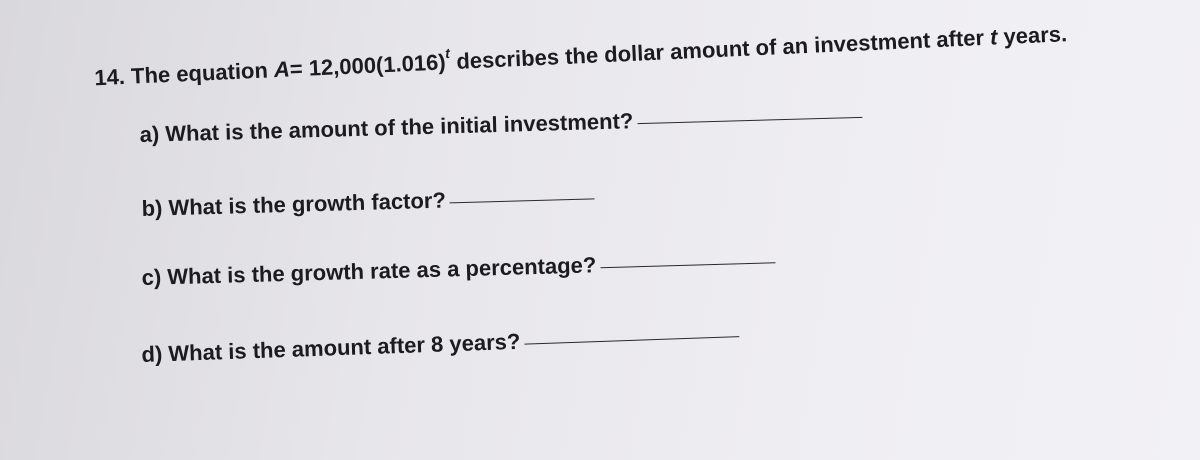 This screenshot has width=1200, height=460. Describe the element at coordinates (1032, 35) in the screenshot. I see `stem-text: years.` at that location.